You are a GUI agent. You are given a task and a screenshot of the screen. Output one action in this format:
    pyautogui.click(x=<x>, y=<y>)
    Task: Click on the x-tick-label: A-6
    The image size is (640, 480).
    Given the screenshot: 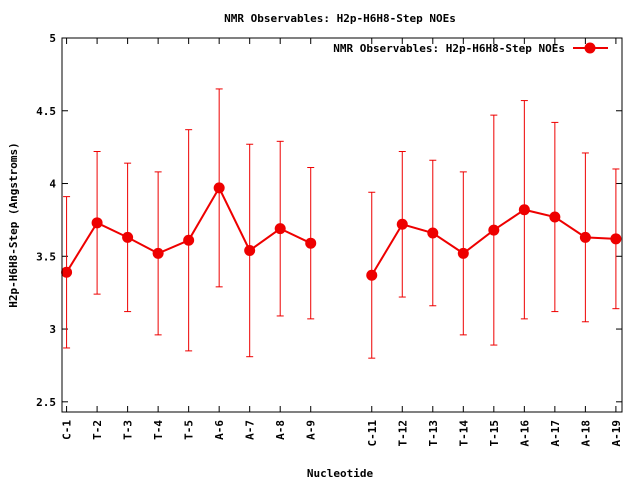 What is the action you would take?
    pyautogui.click(x=219, y=430)
    